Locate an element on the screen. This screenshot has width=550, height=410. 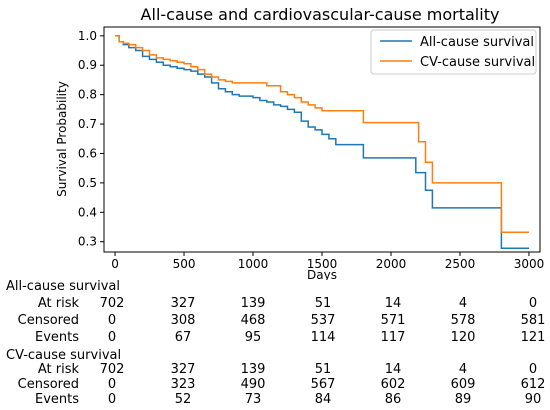
risk-cell: 121 is located at coordinates (533, 337).